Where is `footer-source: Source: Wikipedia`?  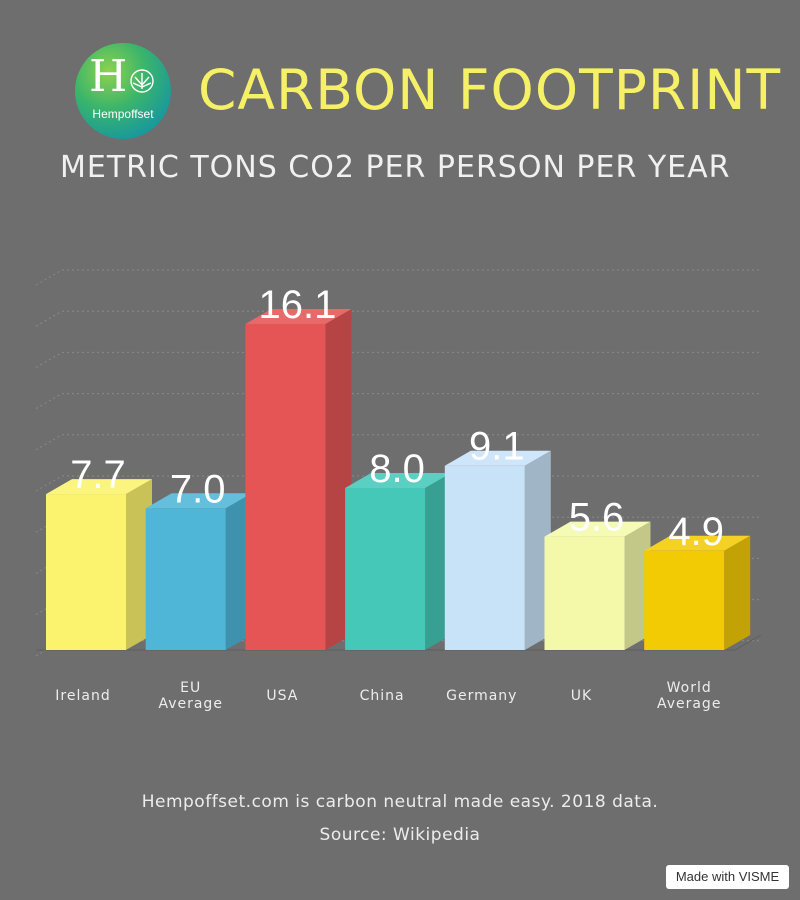
footer-source: Source: Wikipedia is located at coordinates (400, 835).